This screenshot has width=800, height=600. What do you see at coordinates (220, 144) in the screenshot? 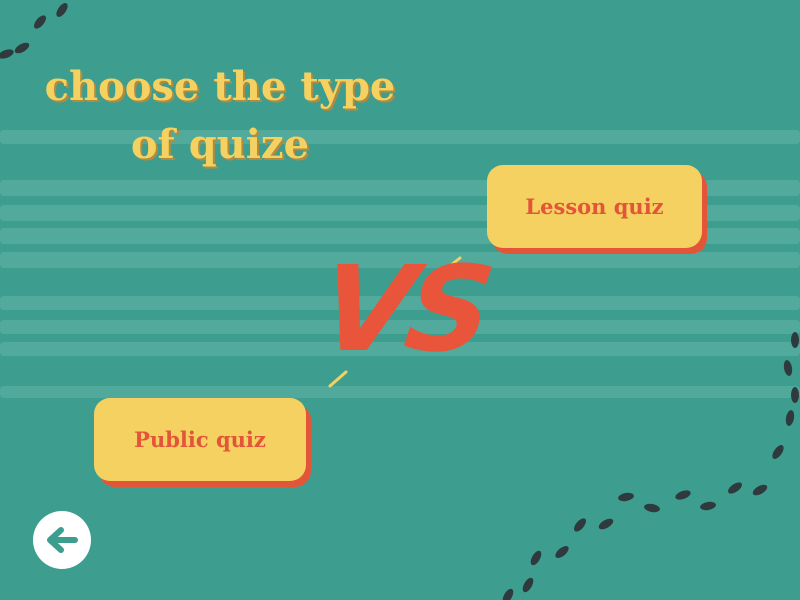
I see `title-line: of quize` at bounding box center [220, 144].